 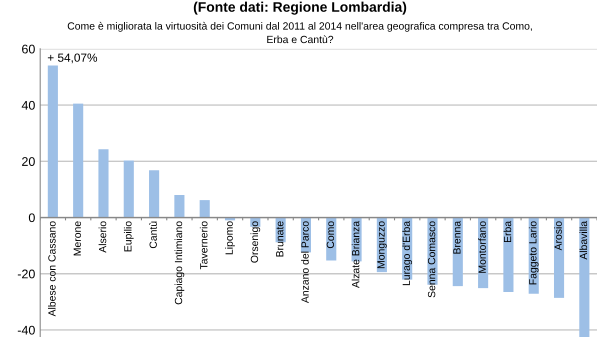 What do you see at coordinates (73, 58) in the screenshot?
I see `annotation: + 54,07%` at bounding box center [73, 58].